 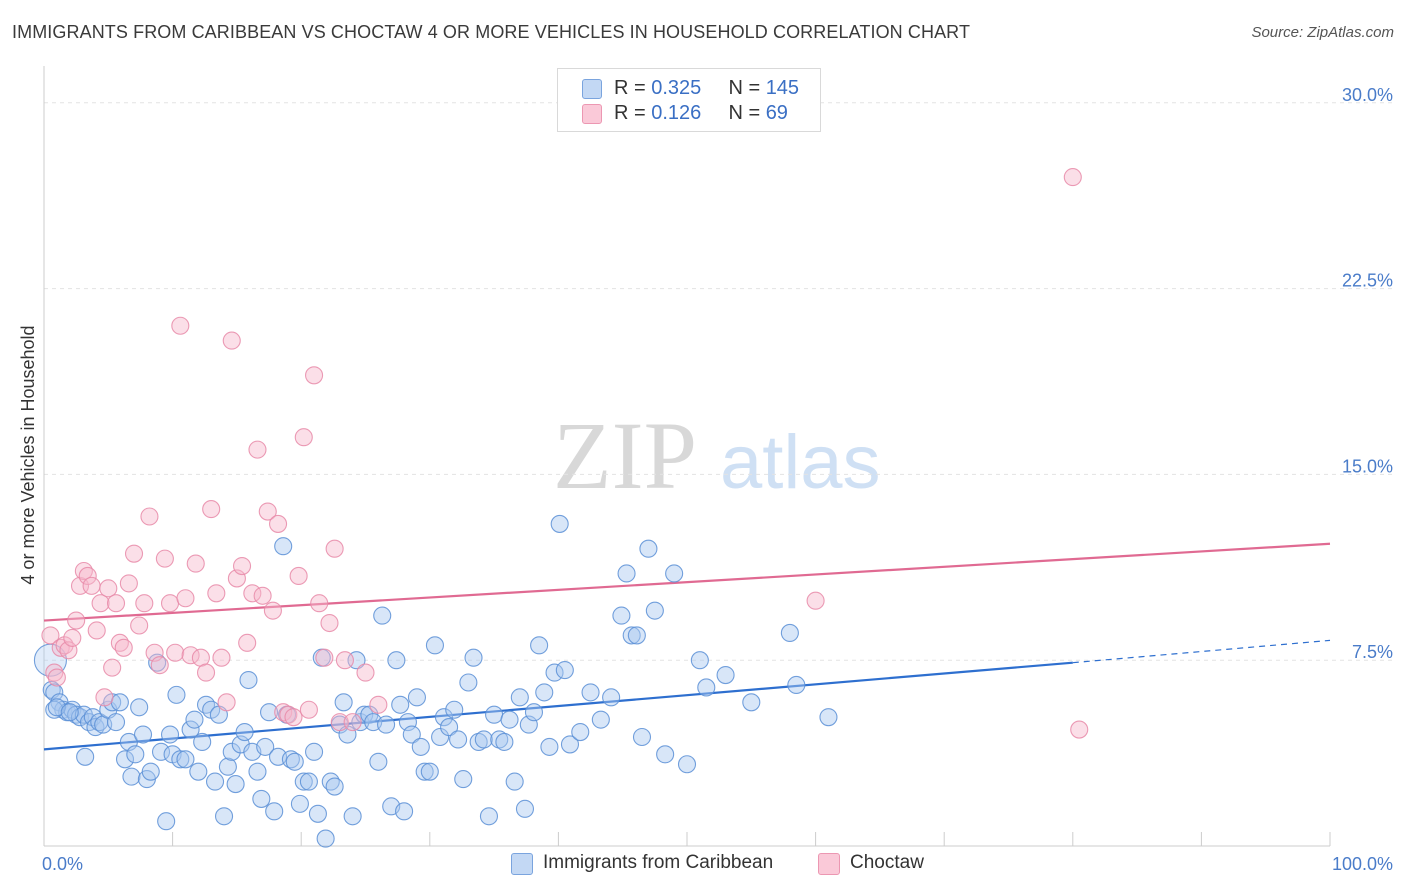 What do you see at coordinates (592, 114) in the screenshot?
I see `legend-swatch-choctaw` at bounding box center [592, 114].